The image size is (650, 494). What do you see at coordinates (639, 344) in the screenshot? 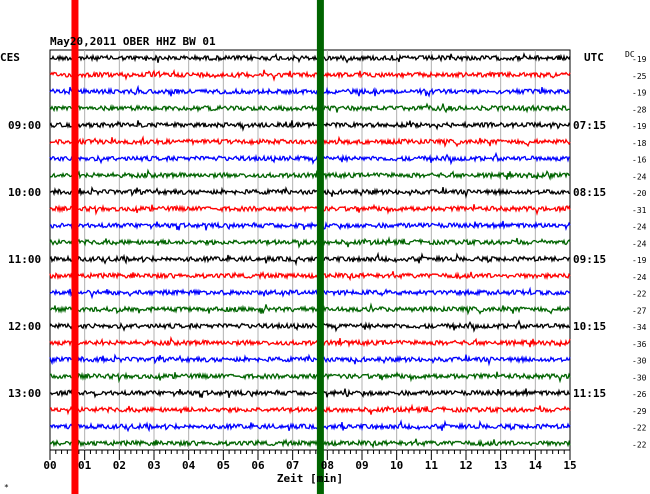
I see `dc-offset-label: -36` at bounding box center [639, 344].